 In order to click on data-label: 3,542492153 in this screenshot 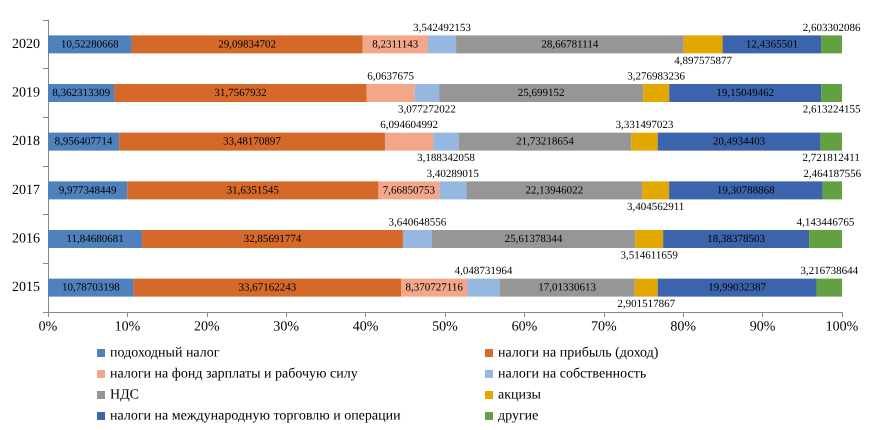, I will do `click(442, 28)`.